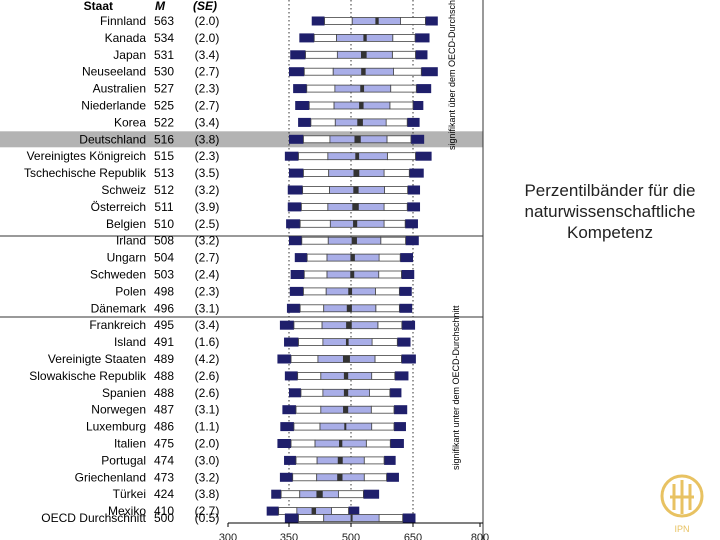 The width and height of the screenshot is (720, 540). I want to click on mean-value: 488, so click(164, 376).